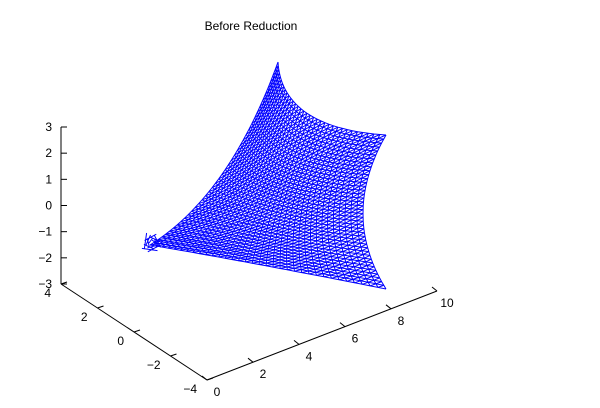  What do you see at coordinates (48, 127) in the screenshot?
I see `z-tick-label: 3` at bounding box center [48, 127].